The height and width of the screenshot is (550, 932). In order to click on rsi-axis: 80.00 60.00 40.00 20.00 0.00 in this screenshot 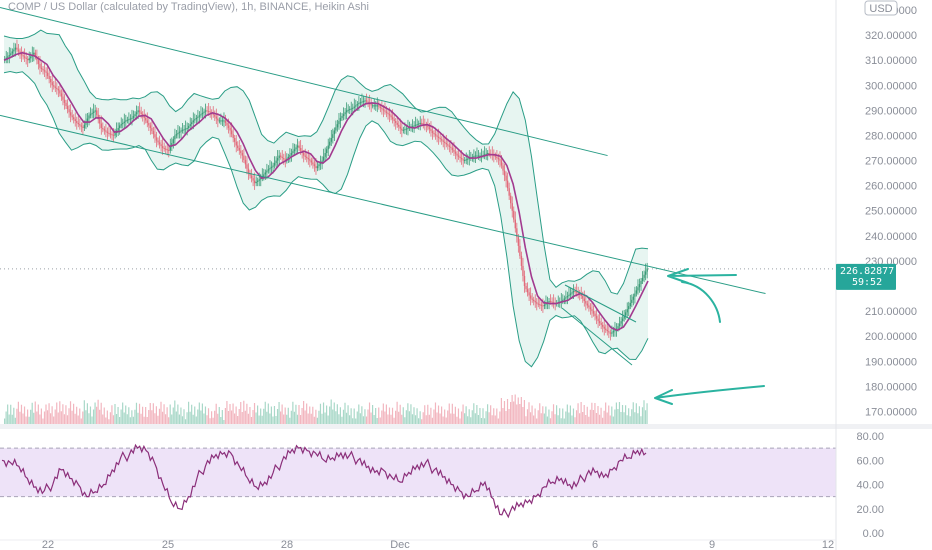, I will do `click(870, 485)`.